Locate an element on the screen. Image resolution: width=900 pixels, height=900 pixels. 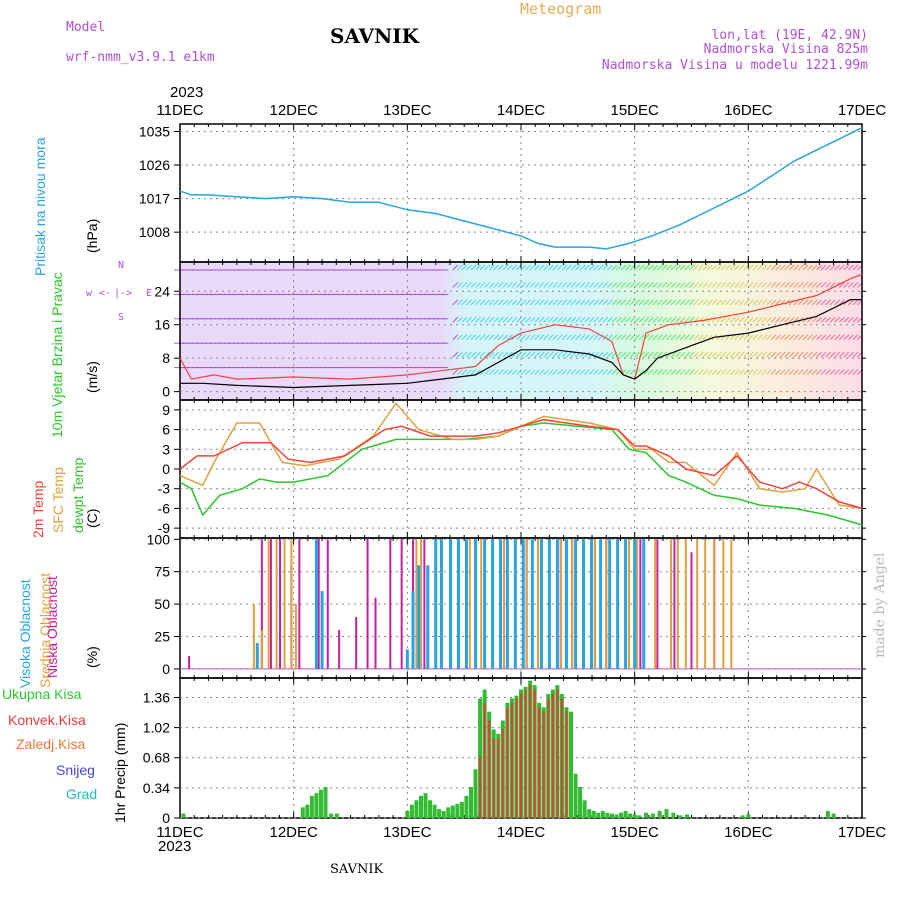
xtick-label-top: 12DEC is located at coordinates (293, 110).